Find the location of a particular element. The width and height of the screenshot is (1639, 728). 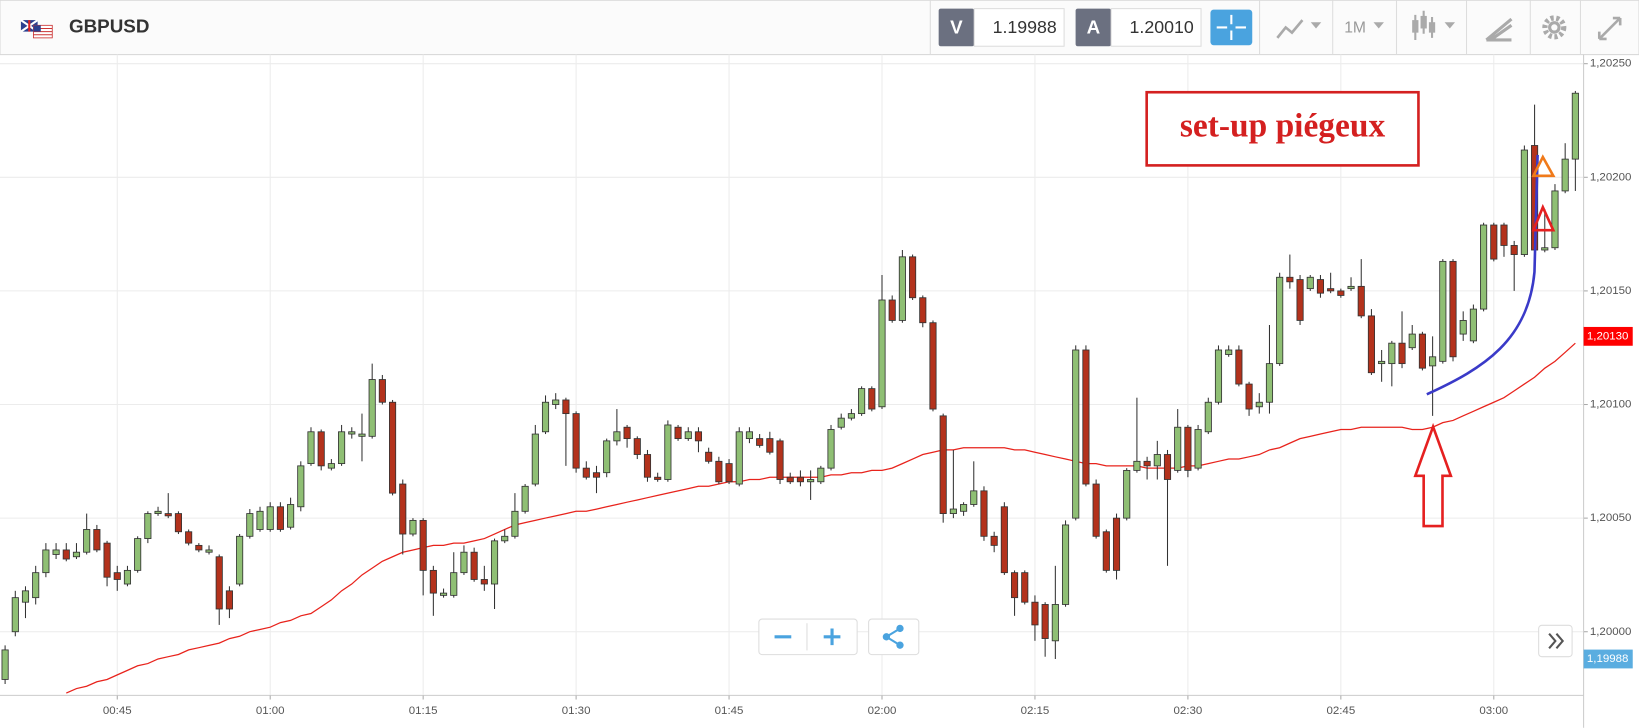

symbol: GBPUSD is located at coordinates (109, 25).